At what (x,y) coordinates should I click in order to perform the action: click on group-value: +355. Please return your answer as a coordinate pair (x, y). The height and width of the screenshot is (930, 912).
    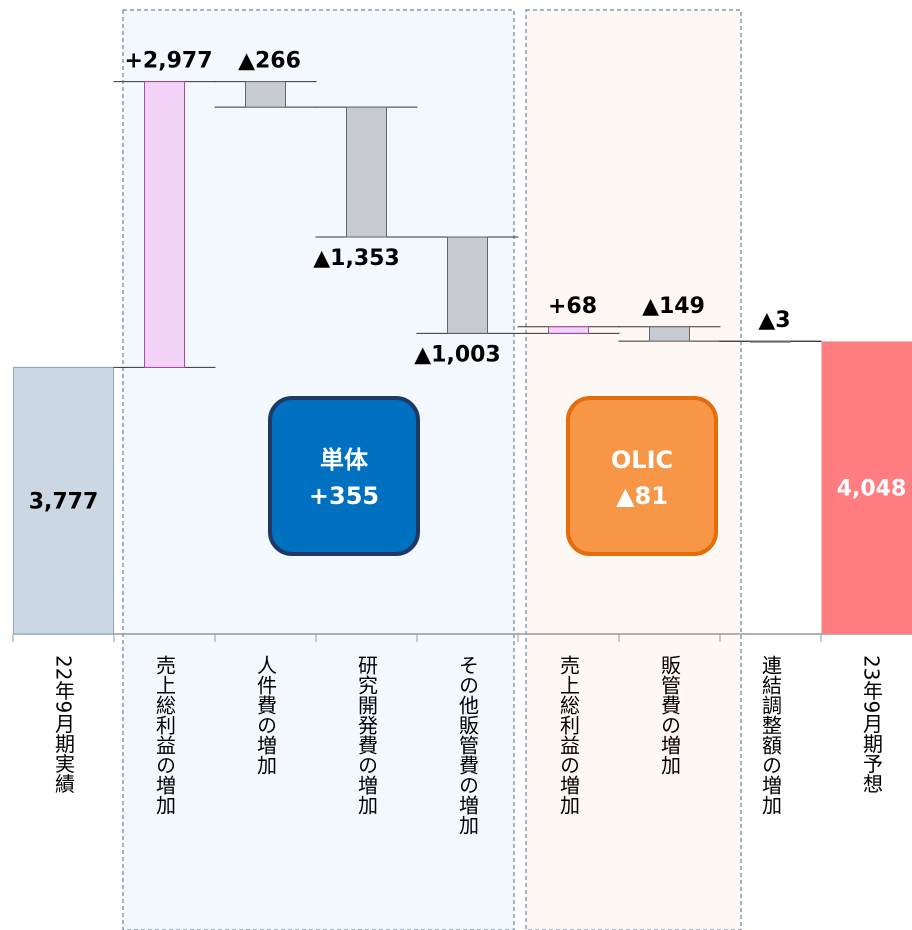
    Looking at the image, I should click on (344, 496).